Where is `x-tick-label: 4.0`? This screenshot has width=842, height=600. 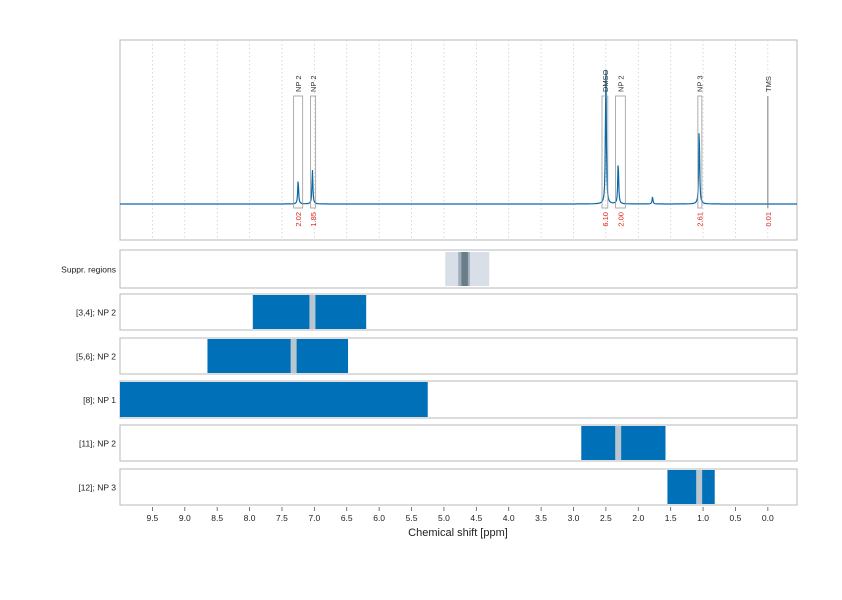 x-tick-label: 4.0 is located at coordinates (509, 518).